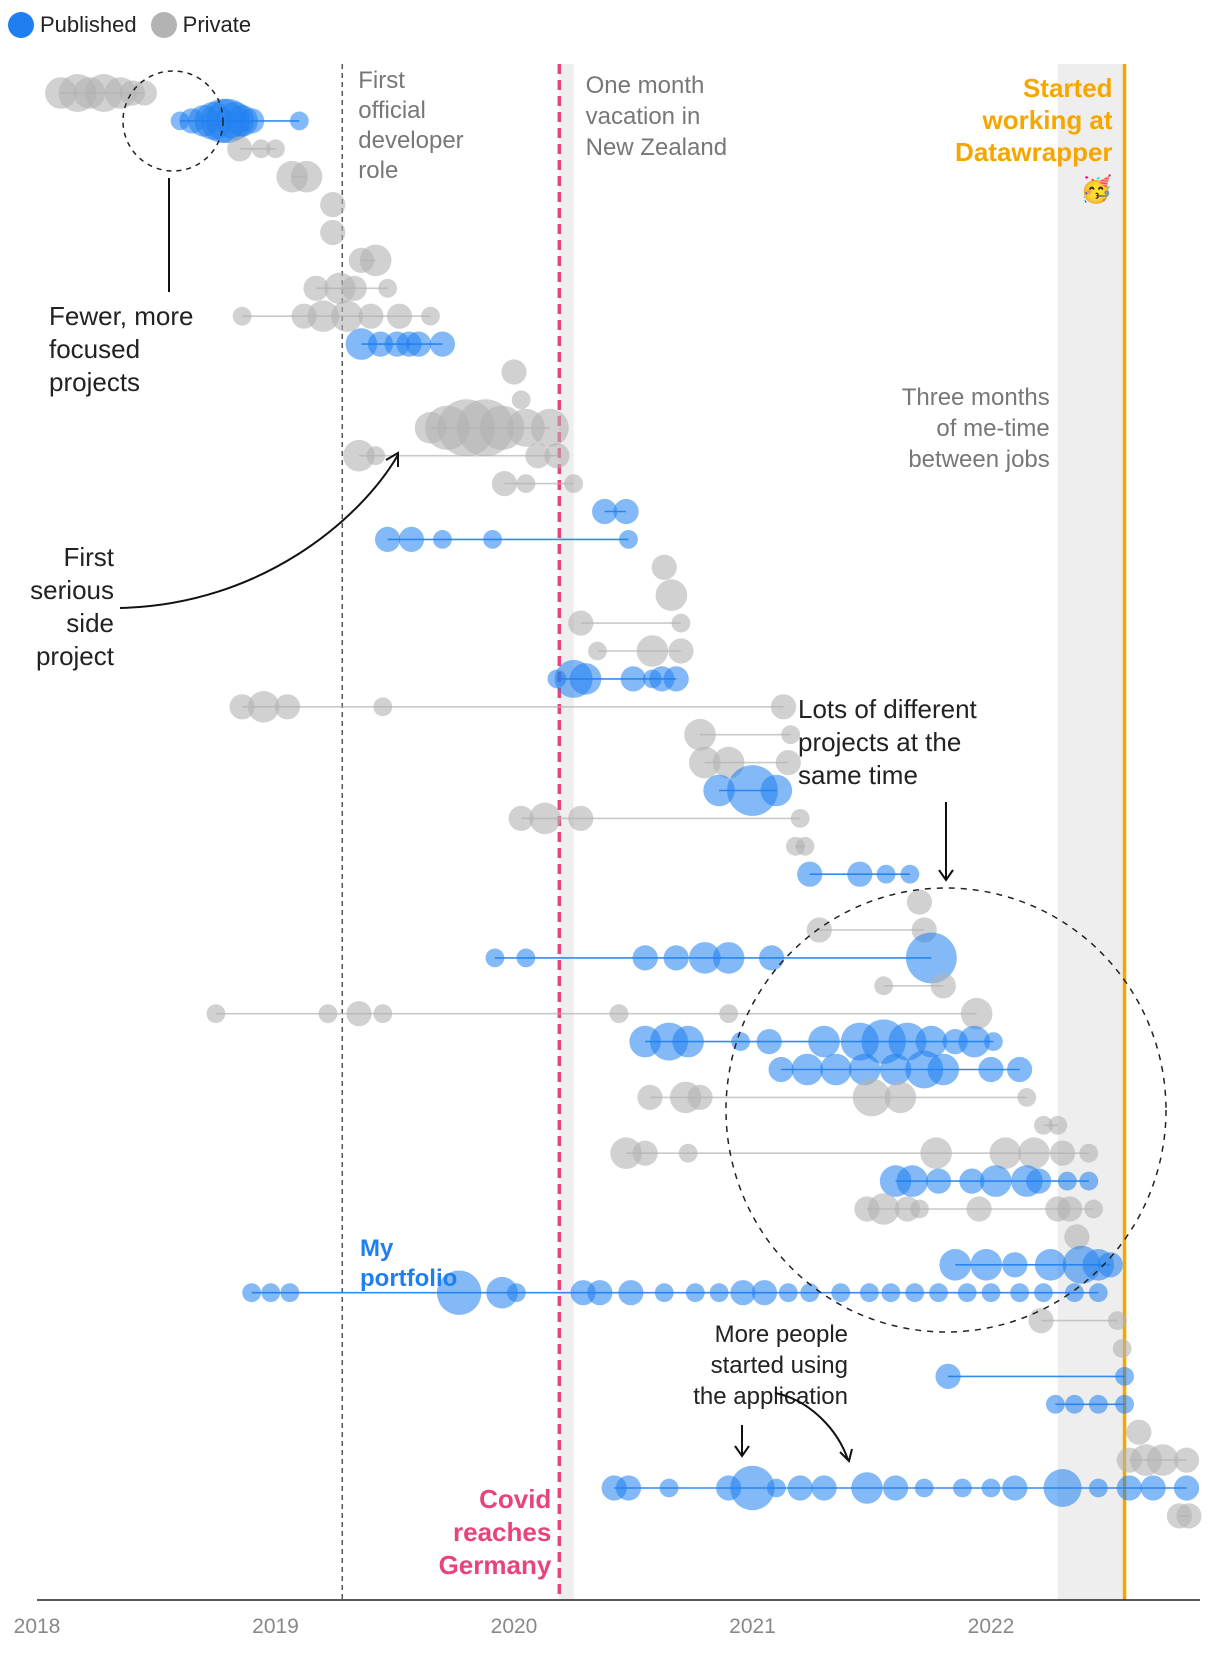  Describe the element at coordinates (377, 1248) in the screenshot. I see `portfolio-label-line-0: My` at that location.